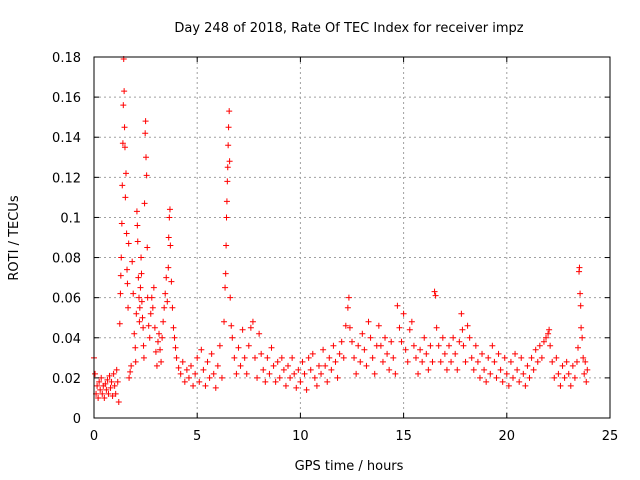  Describe the element at coordinates (66, 178) in the screenshot. I see `y-tick-label: 0.12` at that location.